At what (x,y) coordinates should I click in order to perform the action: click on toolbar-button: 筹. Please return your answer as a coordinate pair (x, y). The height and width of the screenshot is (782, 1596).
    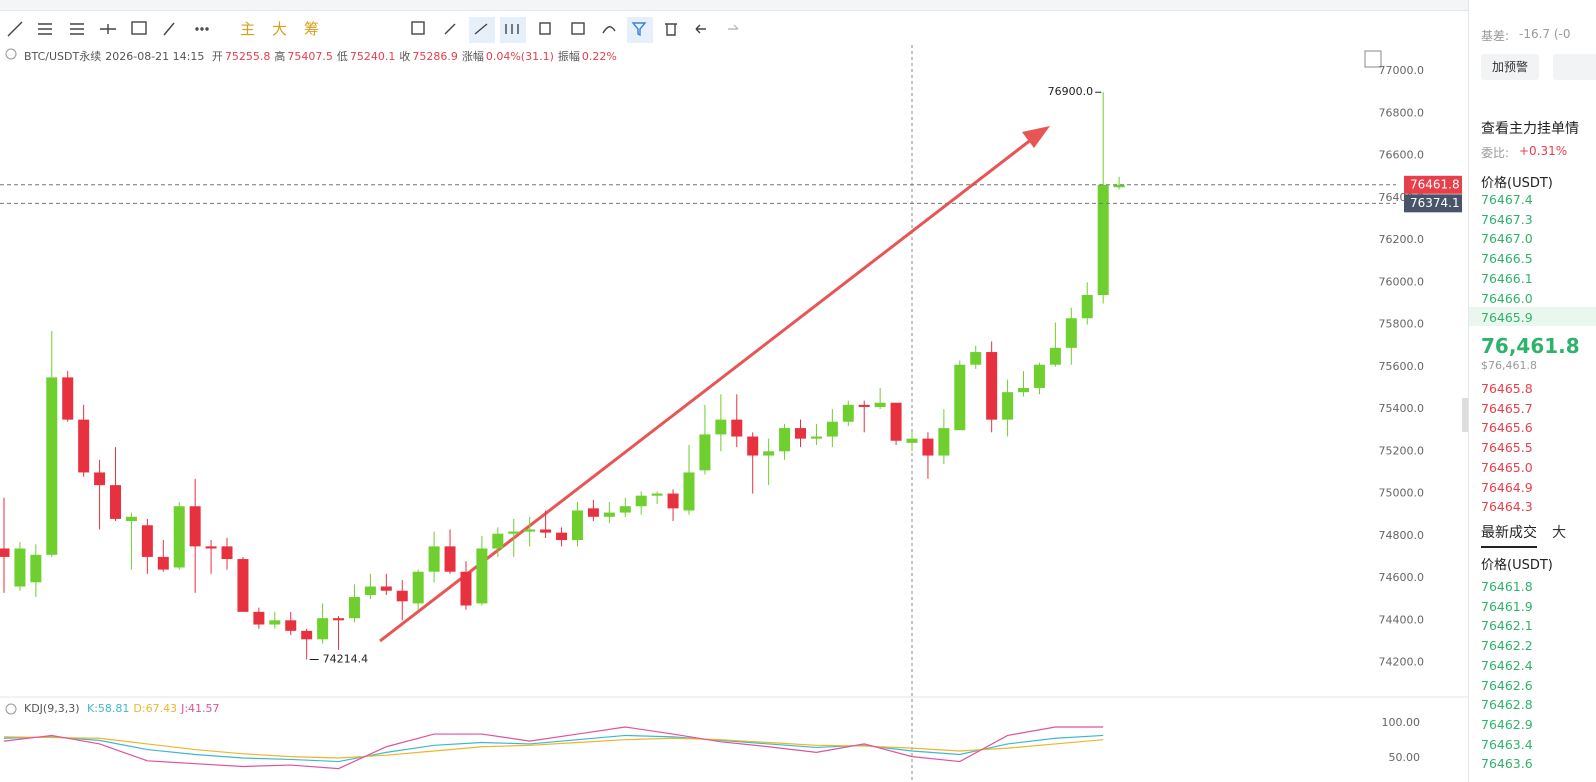
    Looking at the image, I should click on (312, 29).